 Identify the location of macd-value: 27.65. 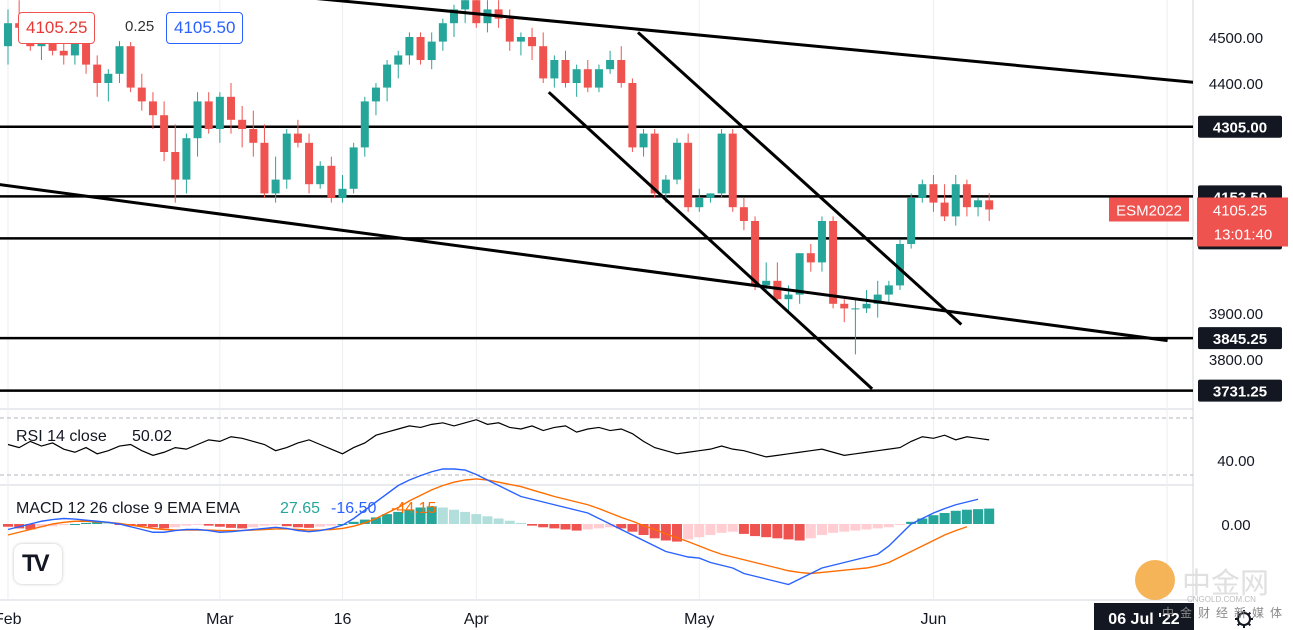
(300, 508).